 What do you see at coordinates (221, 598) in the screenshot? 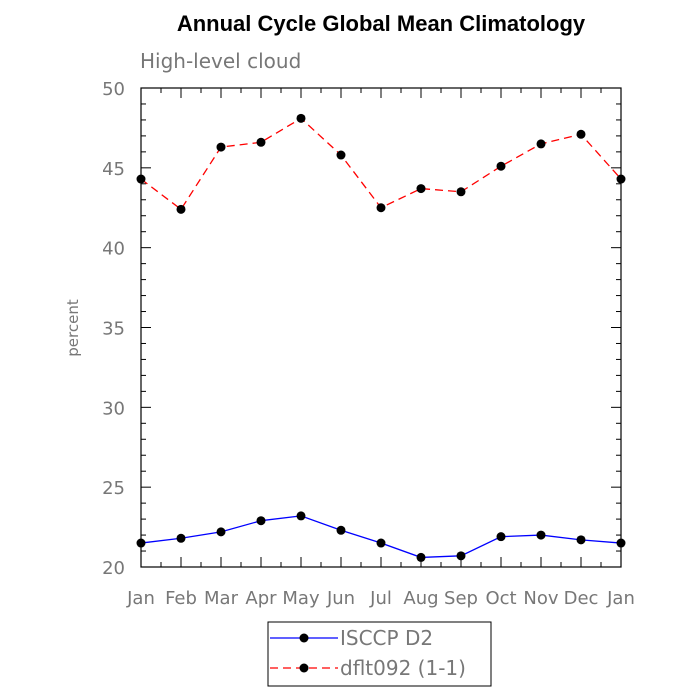
I see `x-tick-label: Mar` at bounding box center [221, 598].